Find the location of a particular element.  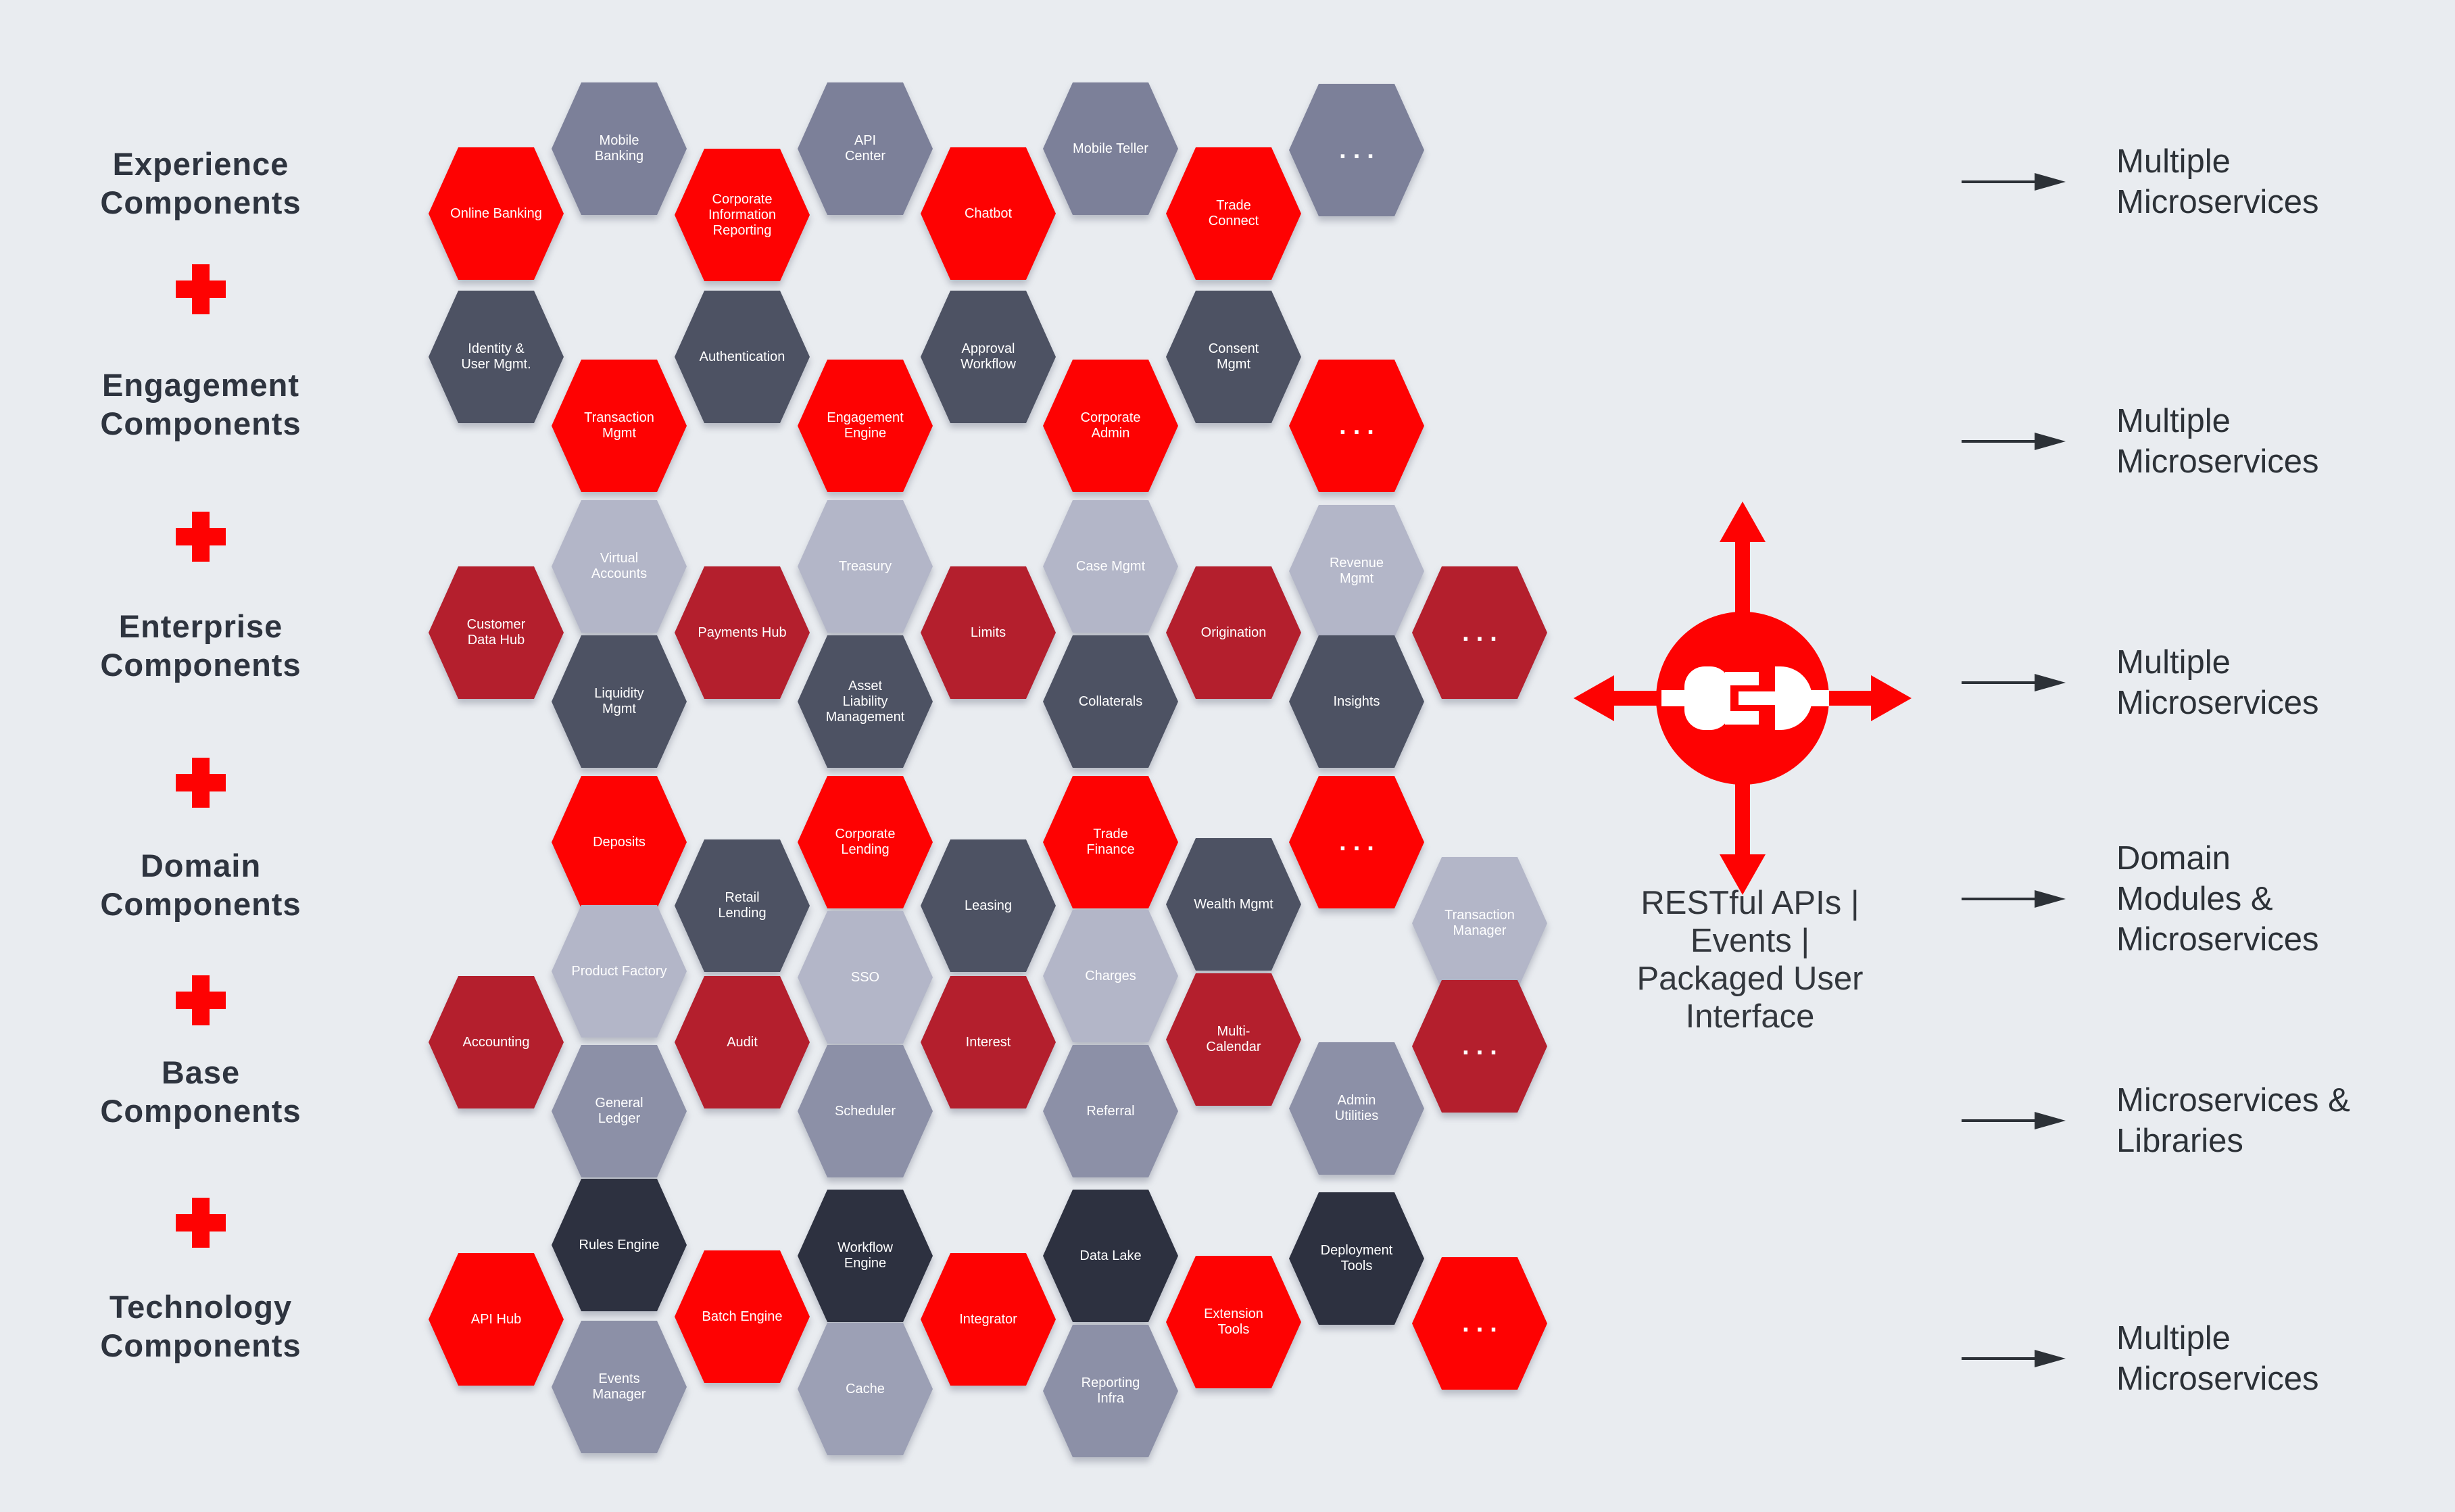

hex-charges: Charges is located at coordinates (1110, 976).